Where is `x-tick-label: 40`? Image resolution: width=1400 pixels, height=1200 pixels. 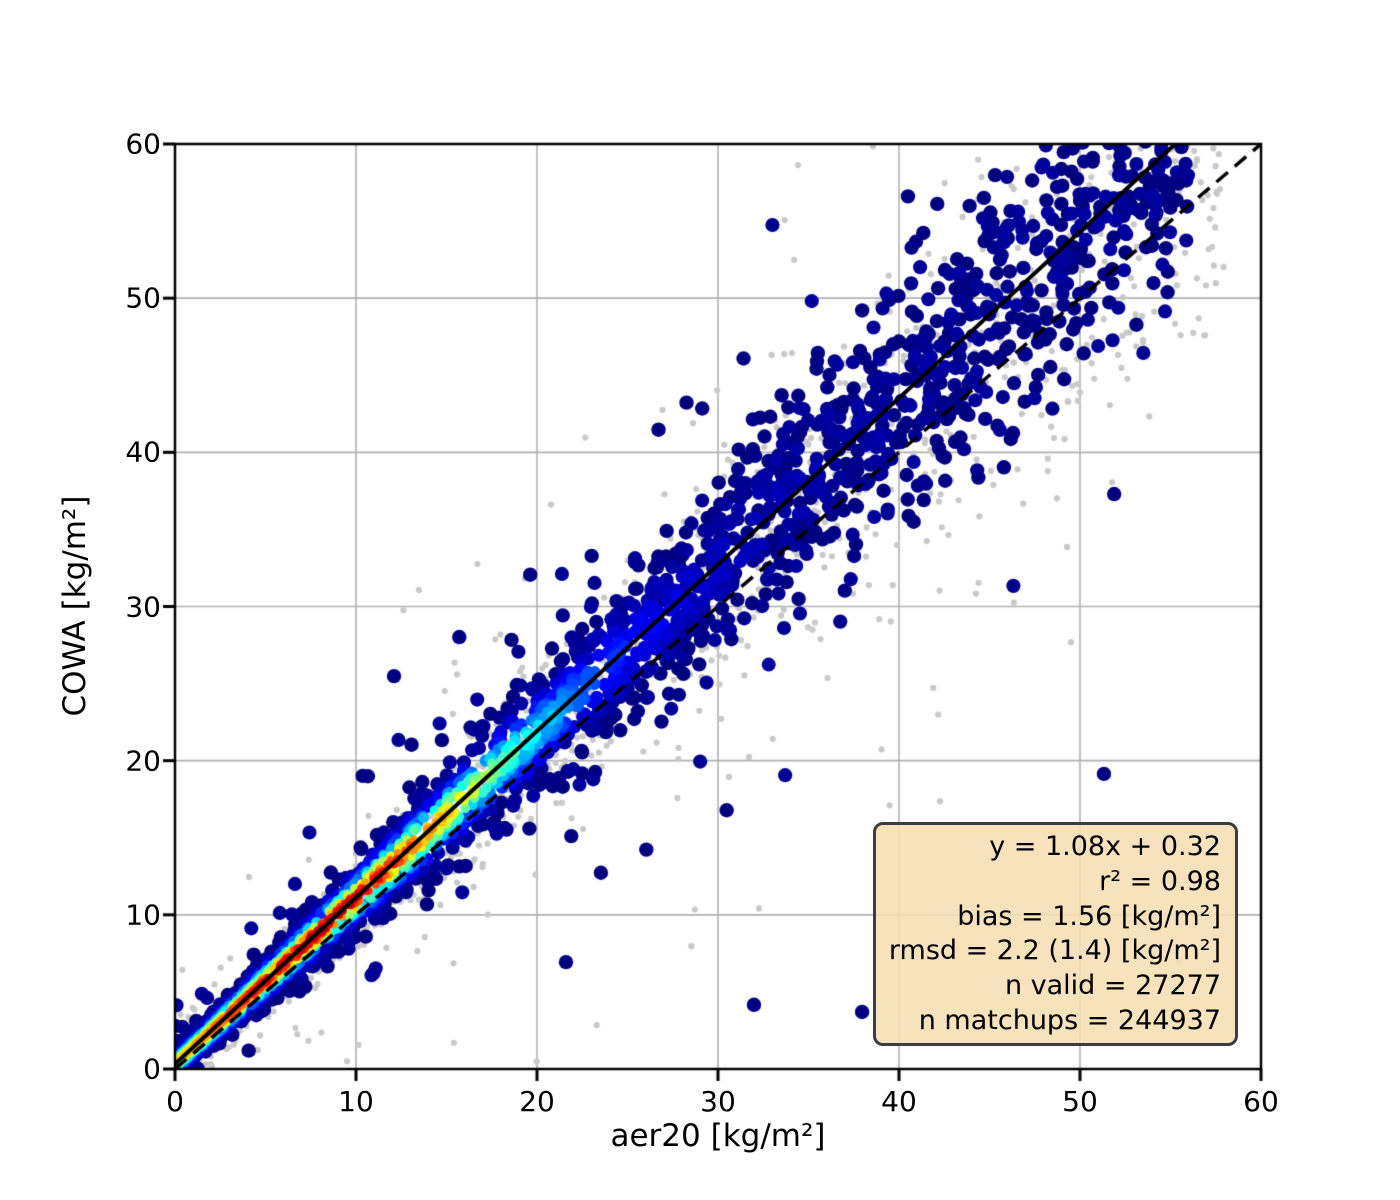 x-tick-label: 40 is located at coordinates (899, 1101).